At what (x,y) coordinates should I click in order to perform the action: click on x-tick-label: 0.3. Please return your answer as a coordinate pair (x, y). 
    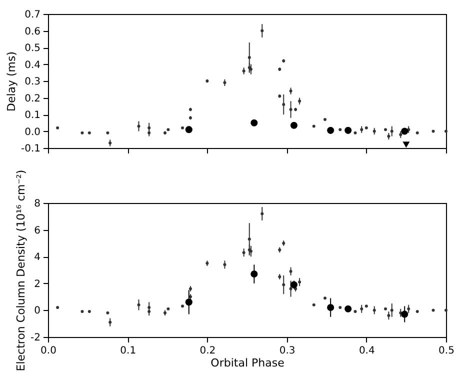
    Looking at the image, I should click on (287, 351).